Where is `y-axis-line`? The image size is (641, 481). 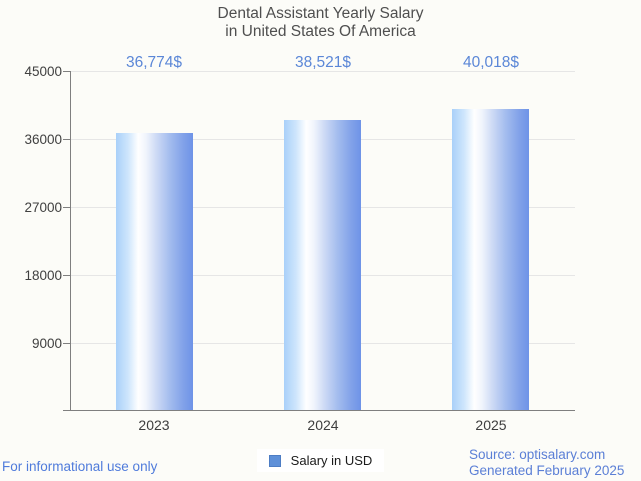 y-axis-line is located at coordinates (70, 241).